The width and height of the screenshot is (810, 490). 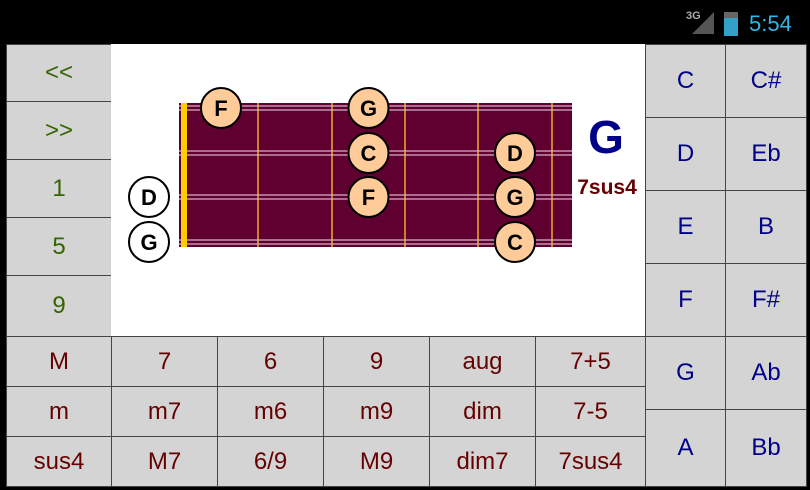 What do you see at coordinates (606, 137) in the screenshot?
I see `chord-root: G` at bounding box center [606, 137].